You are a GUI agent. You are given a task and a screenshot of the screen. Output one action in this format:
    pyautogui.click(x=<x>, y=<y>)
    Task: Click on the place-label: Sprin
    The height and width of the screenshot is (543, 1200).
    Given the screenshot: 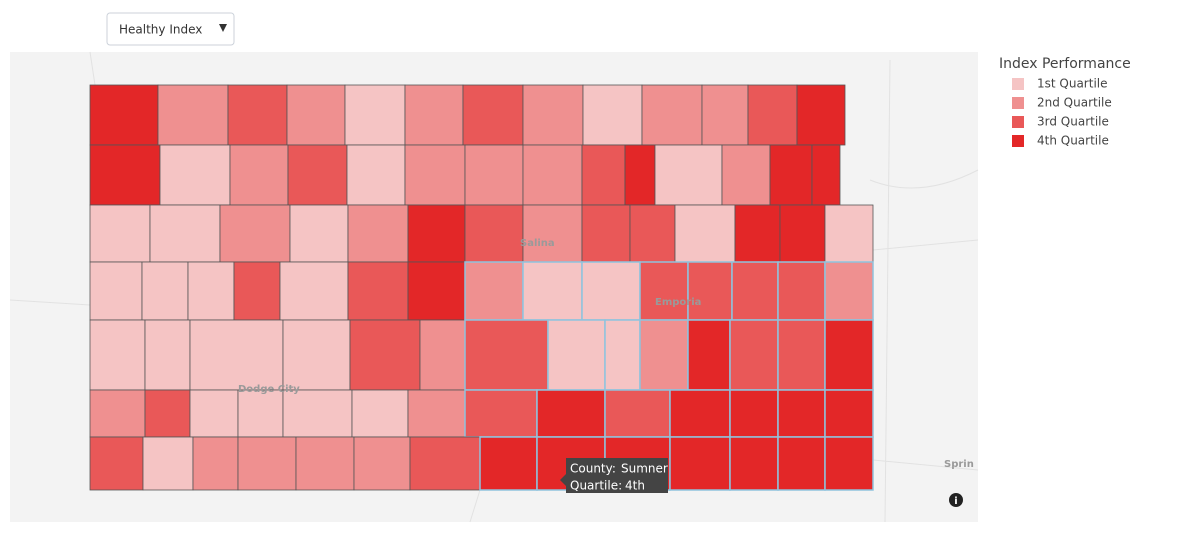 What is the action you would take?
    pyautogui.click(x=959, y=464)
    